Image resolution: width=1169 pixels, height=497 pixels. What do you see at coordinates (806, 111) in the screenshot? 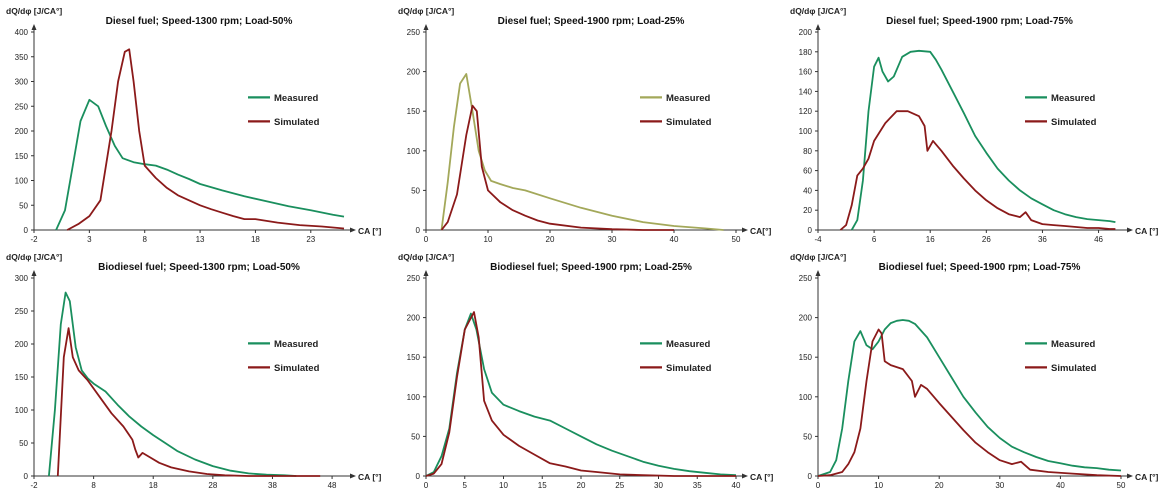
I see `y-tick-label: 120` at bounding box center [806, 111].